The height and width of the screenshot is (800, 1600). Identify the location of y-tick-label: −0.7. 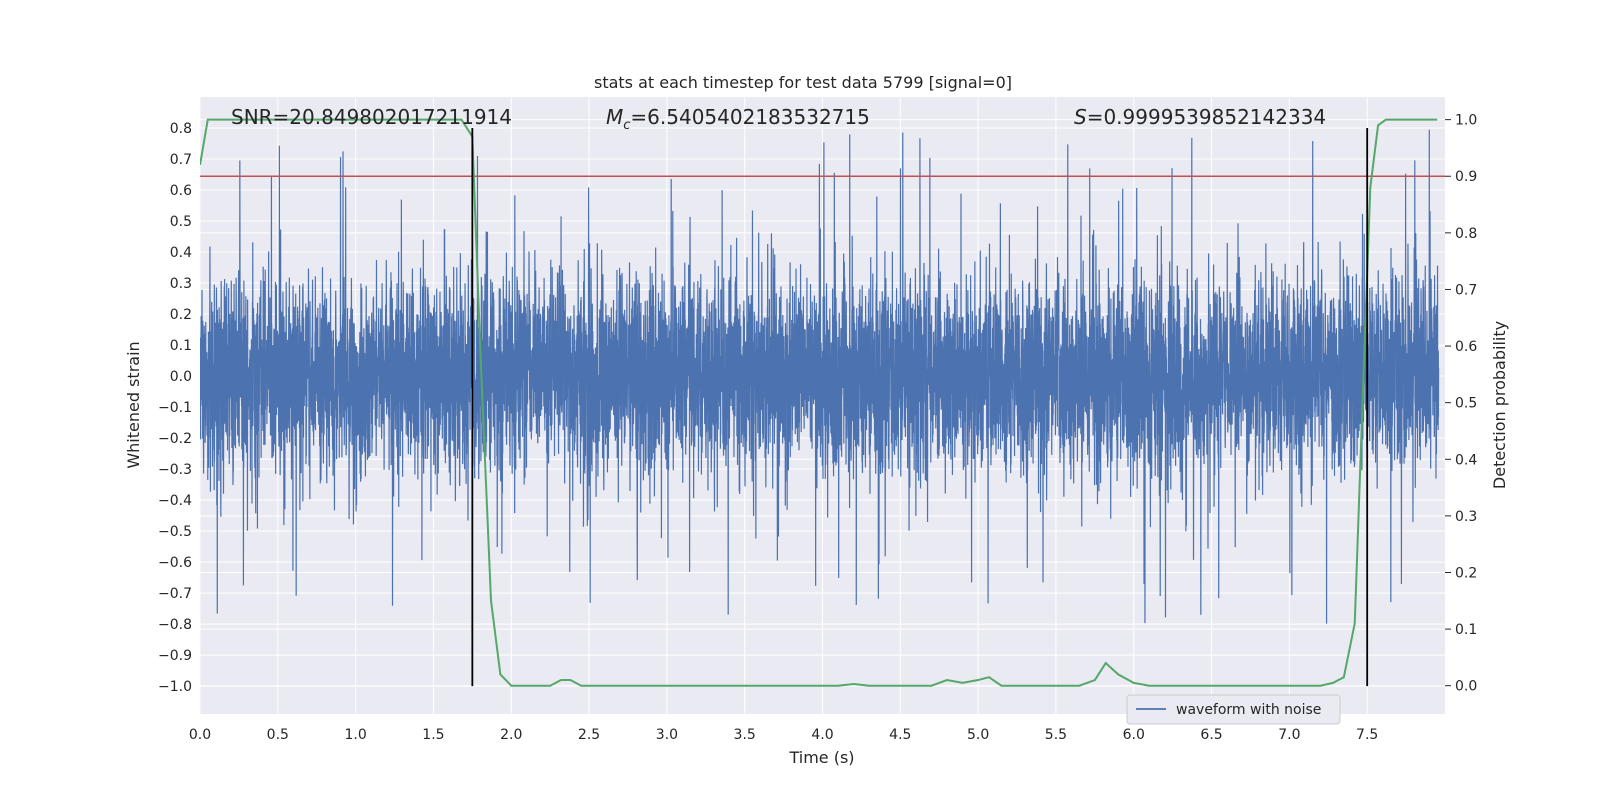
(175, 594).